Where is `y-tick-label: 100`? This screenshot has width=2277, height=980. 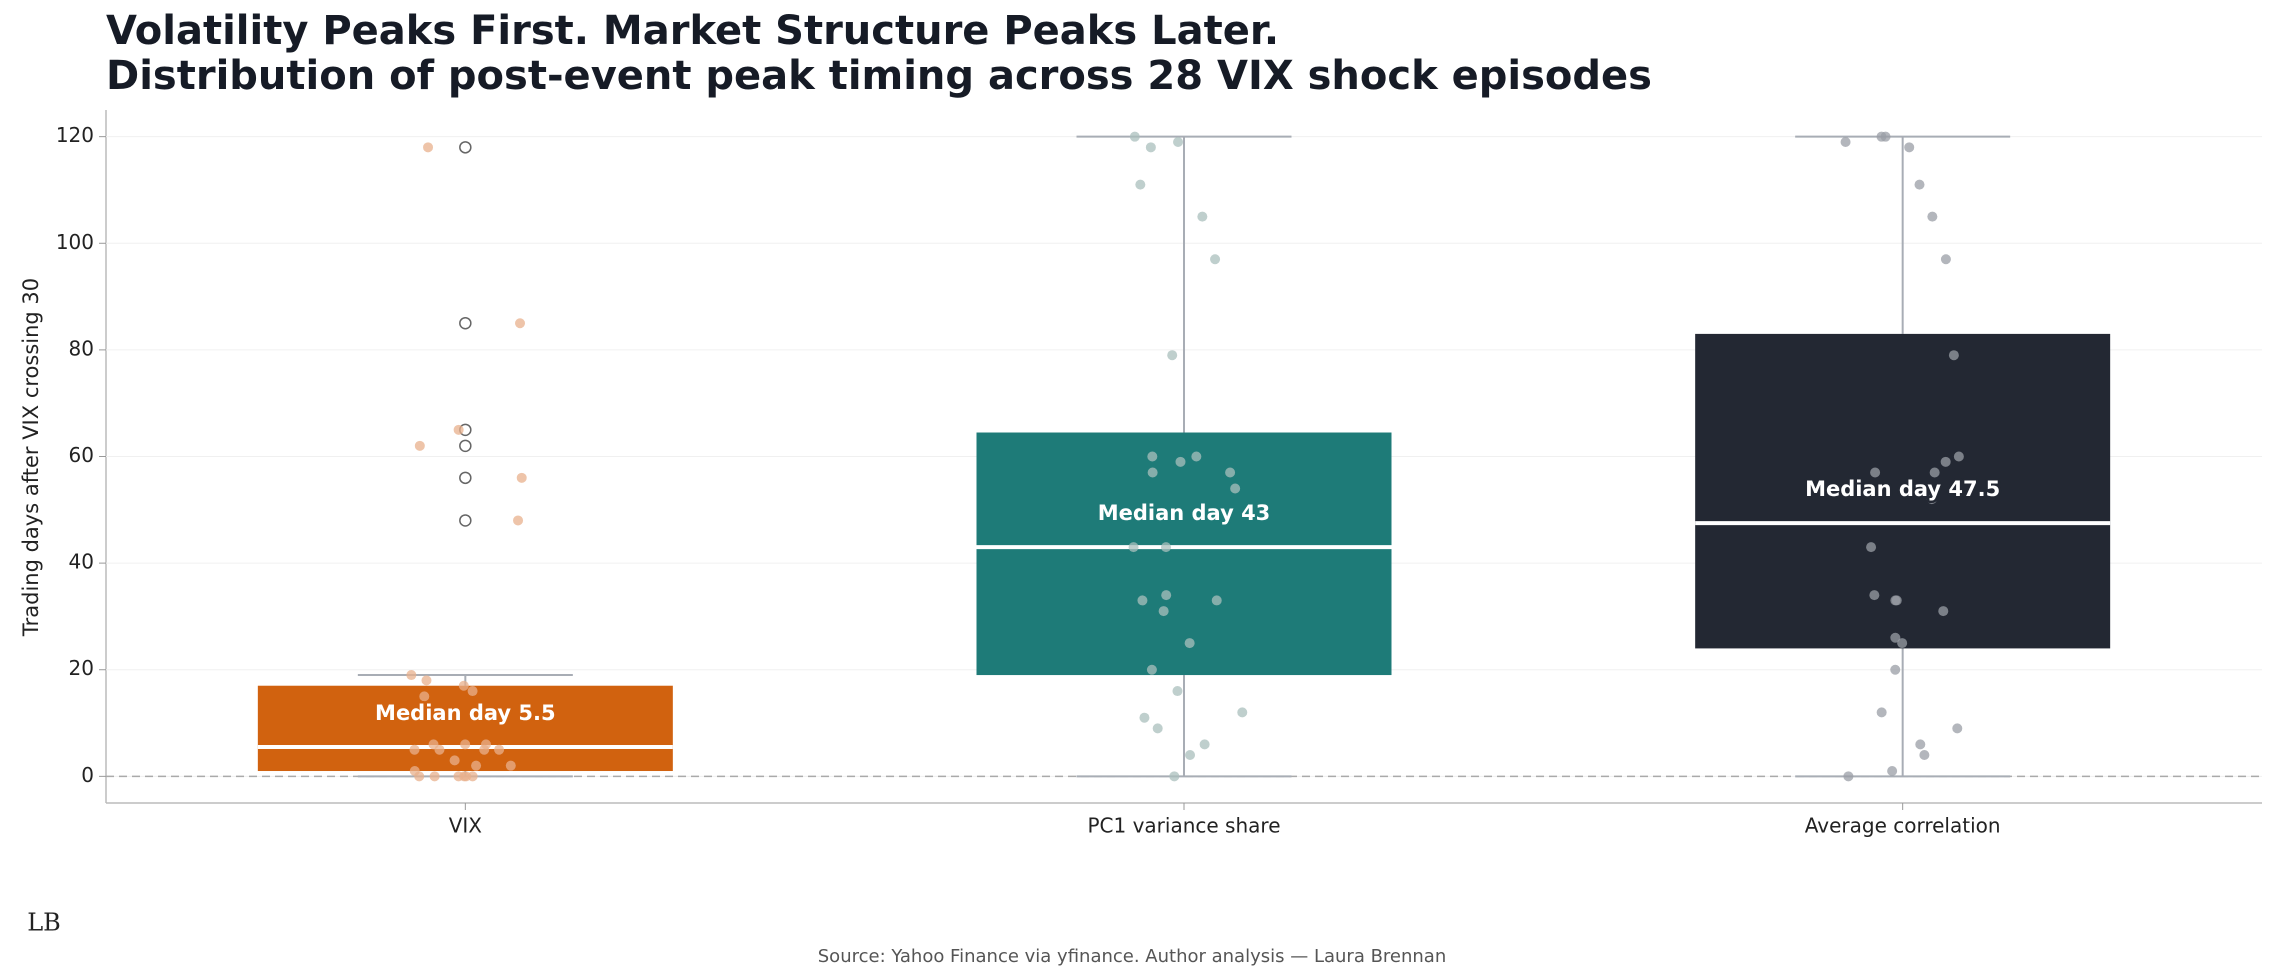
y-tick-label: 100 is located at coordinates (75, 242).